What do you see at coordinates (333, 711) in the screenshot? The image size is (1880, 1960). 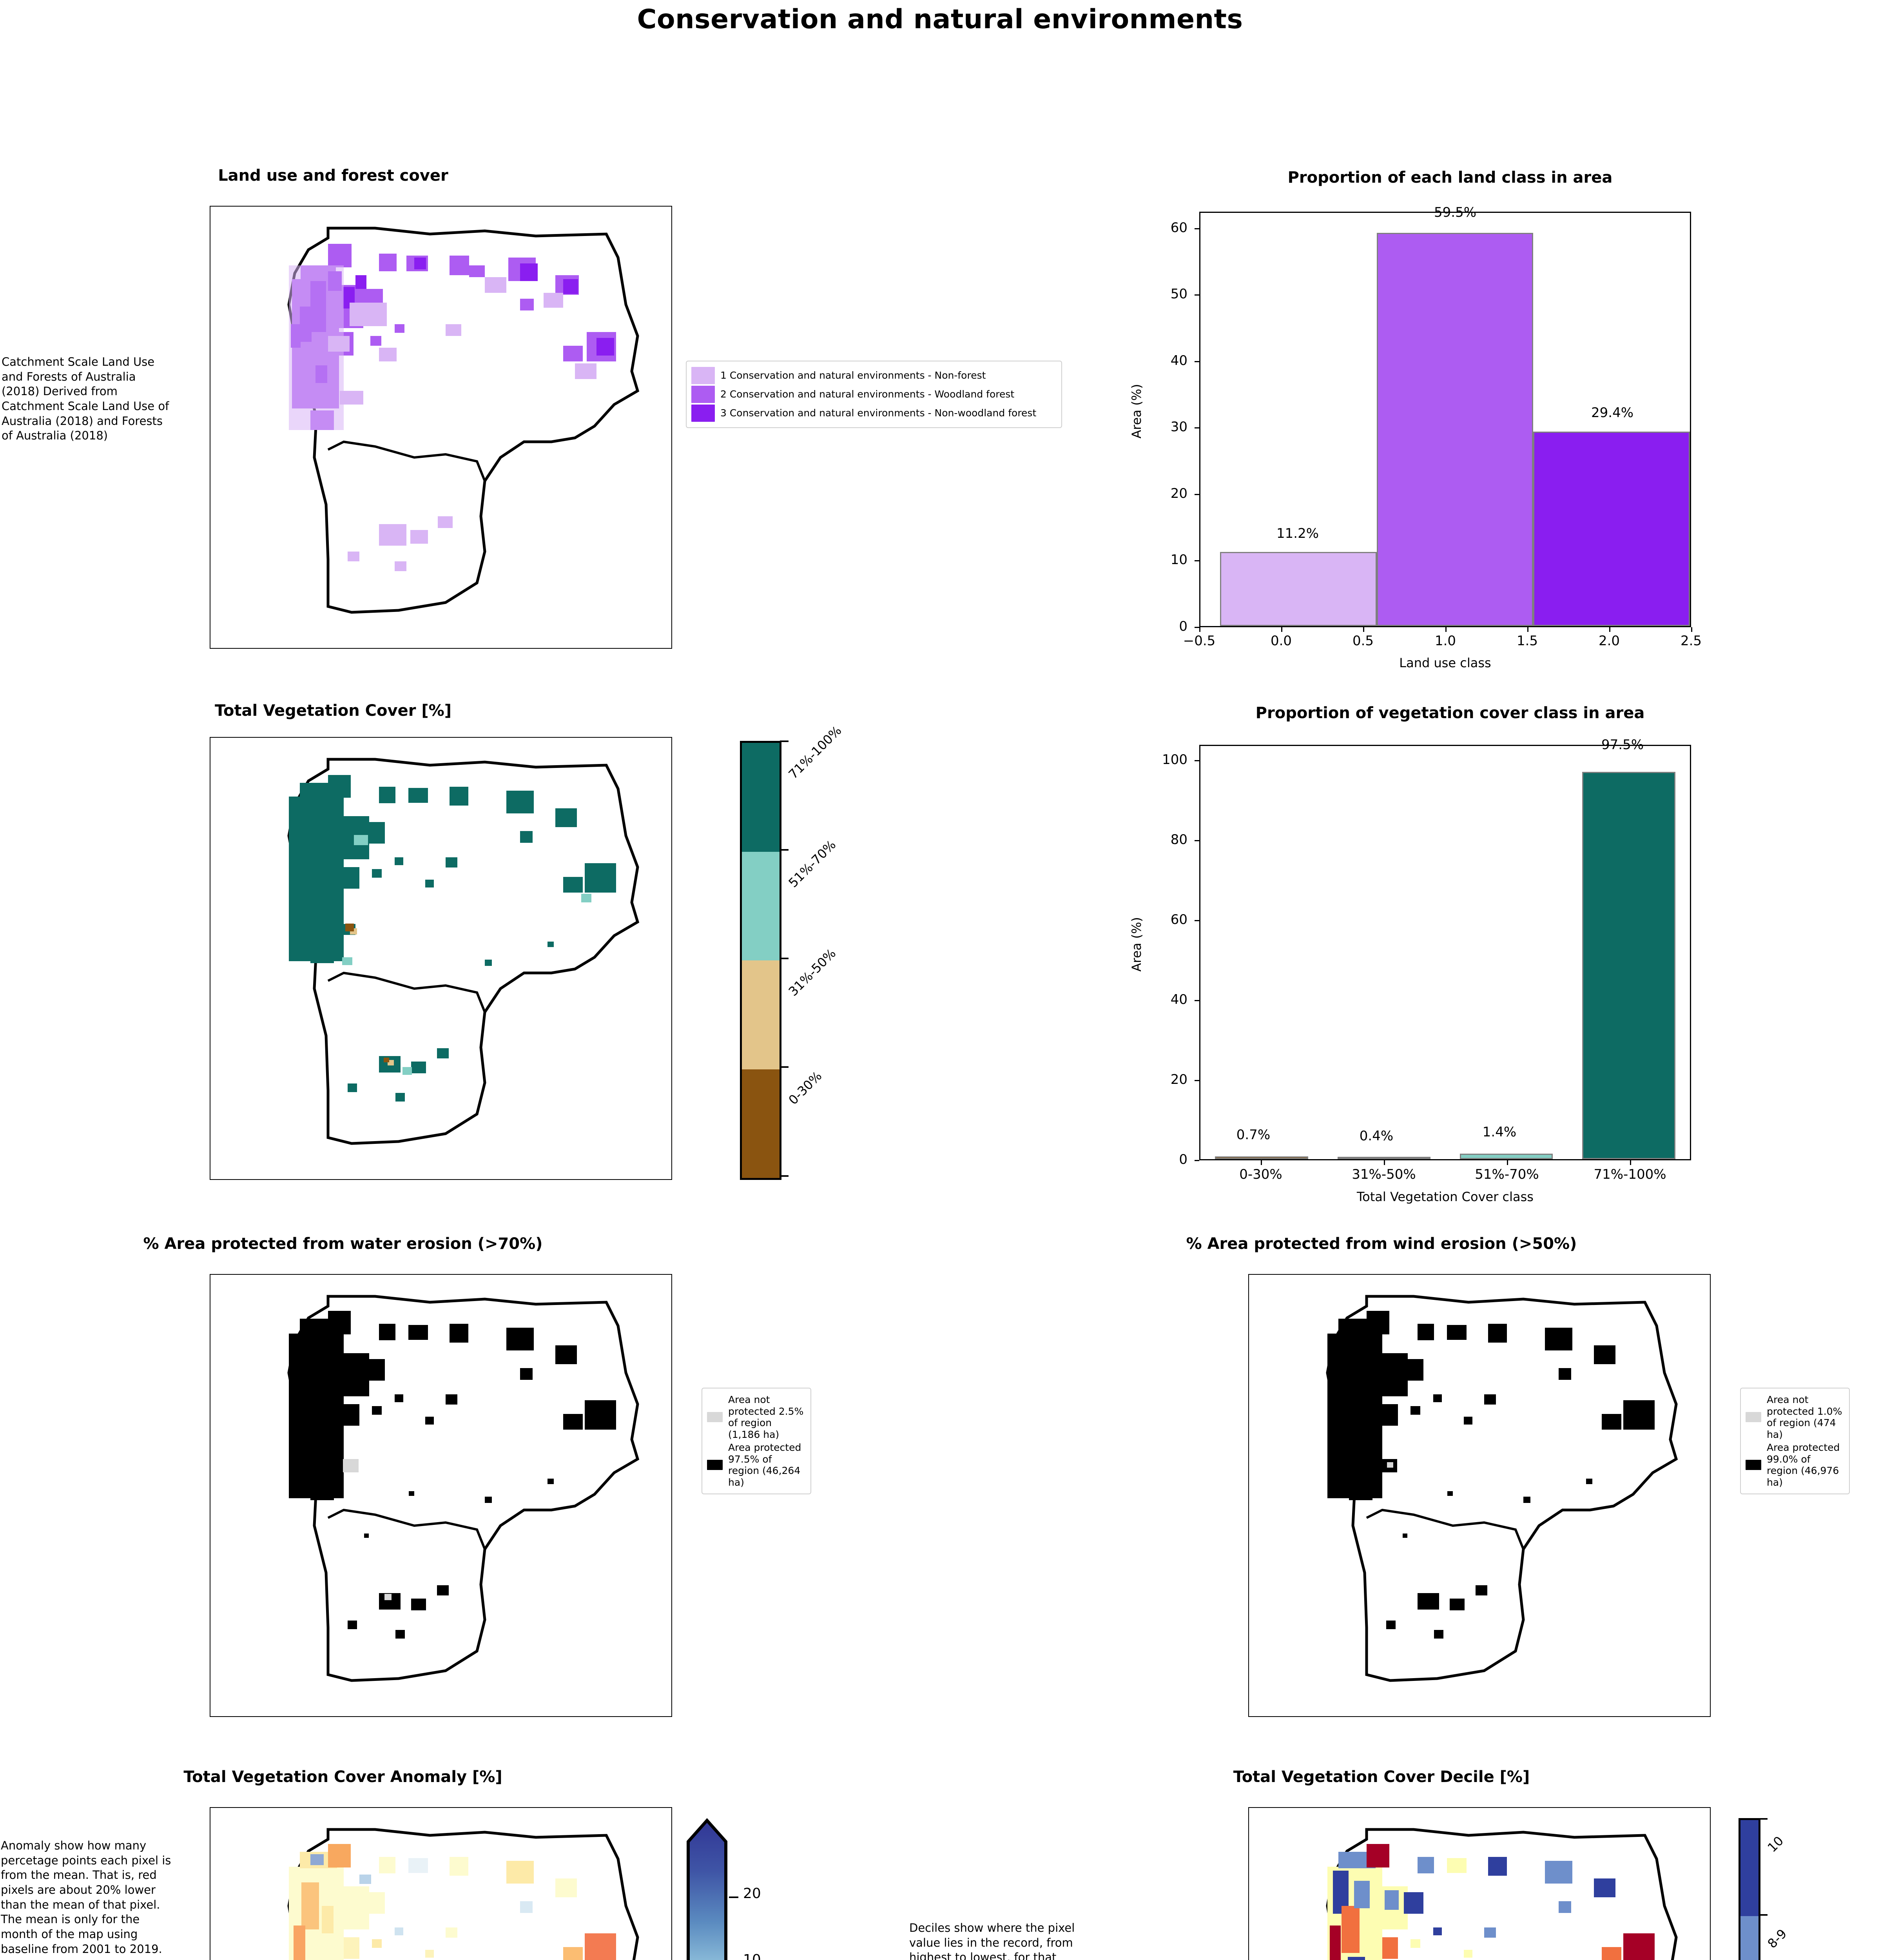 I see `veg-cover-map-title: Total Vegetation Cover [%]` at bounding box center [333, 711].